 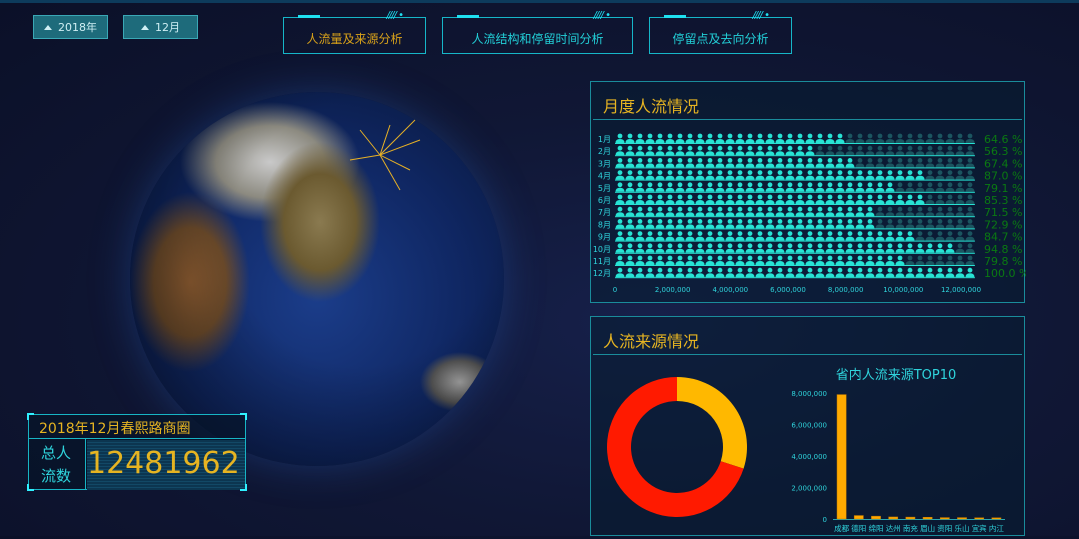 I want to click on row-baseline, so click(x=795, y=278).